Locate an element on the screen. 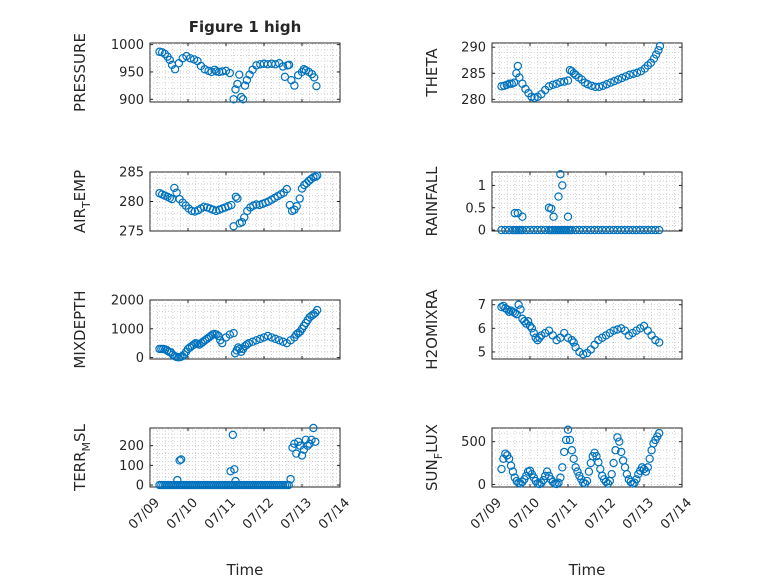 This screenshot has width=778, height=583. y-tick-label: 0.5 is located at coordinates (475, 208).